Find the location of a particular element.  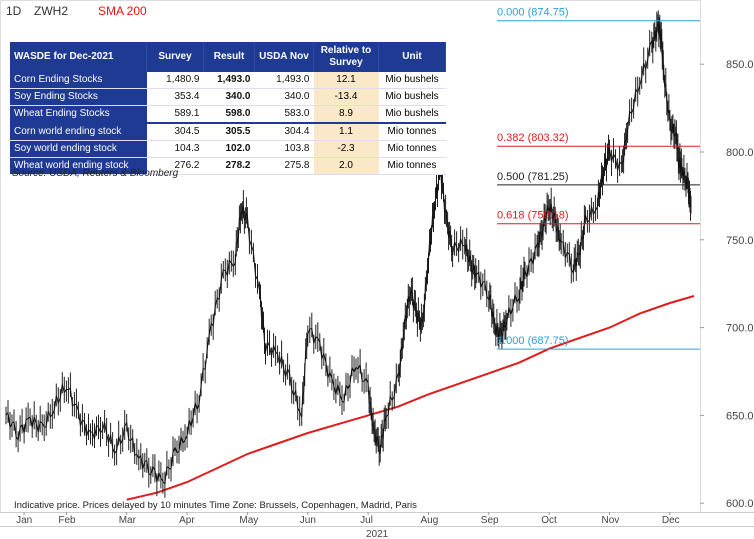

row-survey: 353.4 is located at coordinates (175, 97).